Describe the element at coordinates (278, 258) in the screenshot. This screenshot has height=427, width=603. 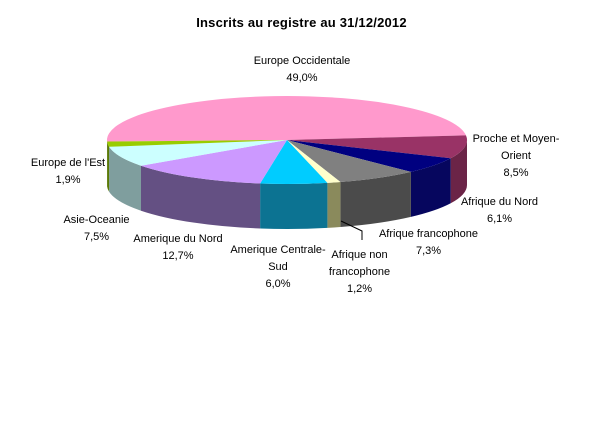
I see `slice-label-text: Amerique Centrale-Sud` at that location.